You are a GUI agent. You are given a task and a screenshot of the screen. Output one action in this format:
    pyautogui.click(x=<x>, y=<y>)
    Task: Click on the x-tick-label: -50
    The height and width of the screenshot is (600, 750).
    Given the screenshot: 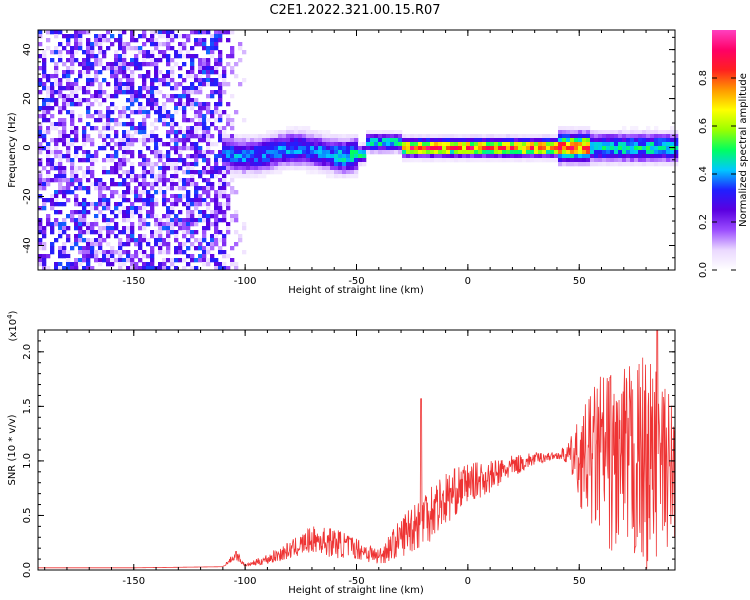 What is the action you would take?
    pyautogui.click(x=356, y=581)
    